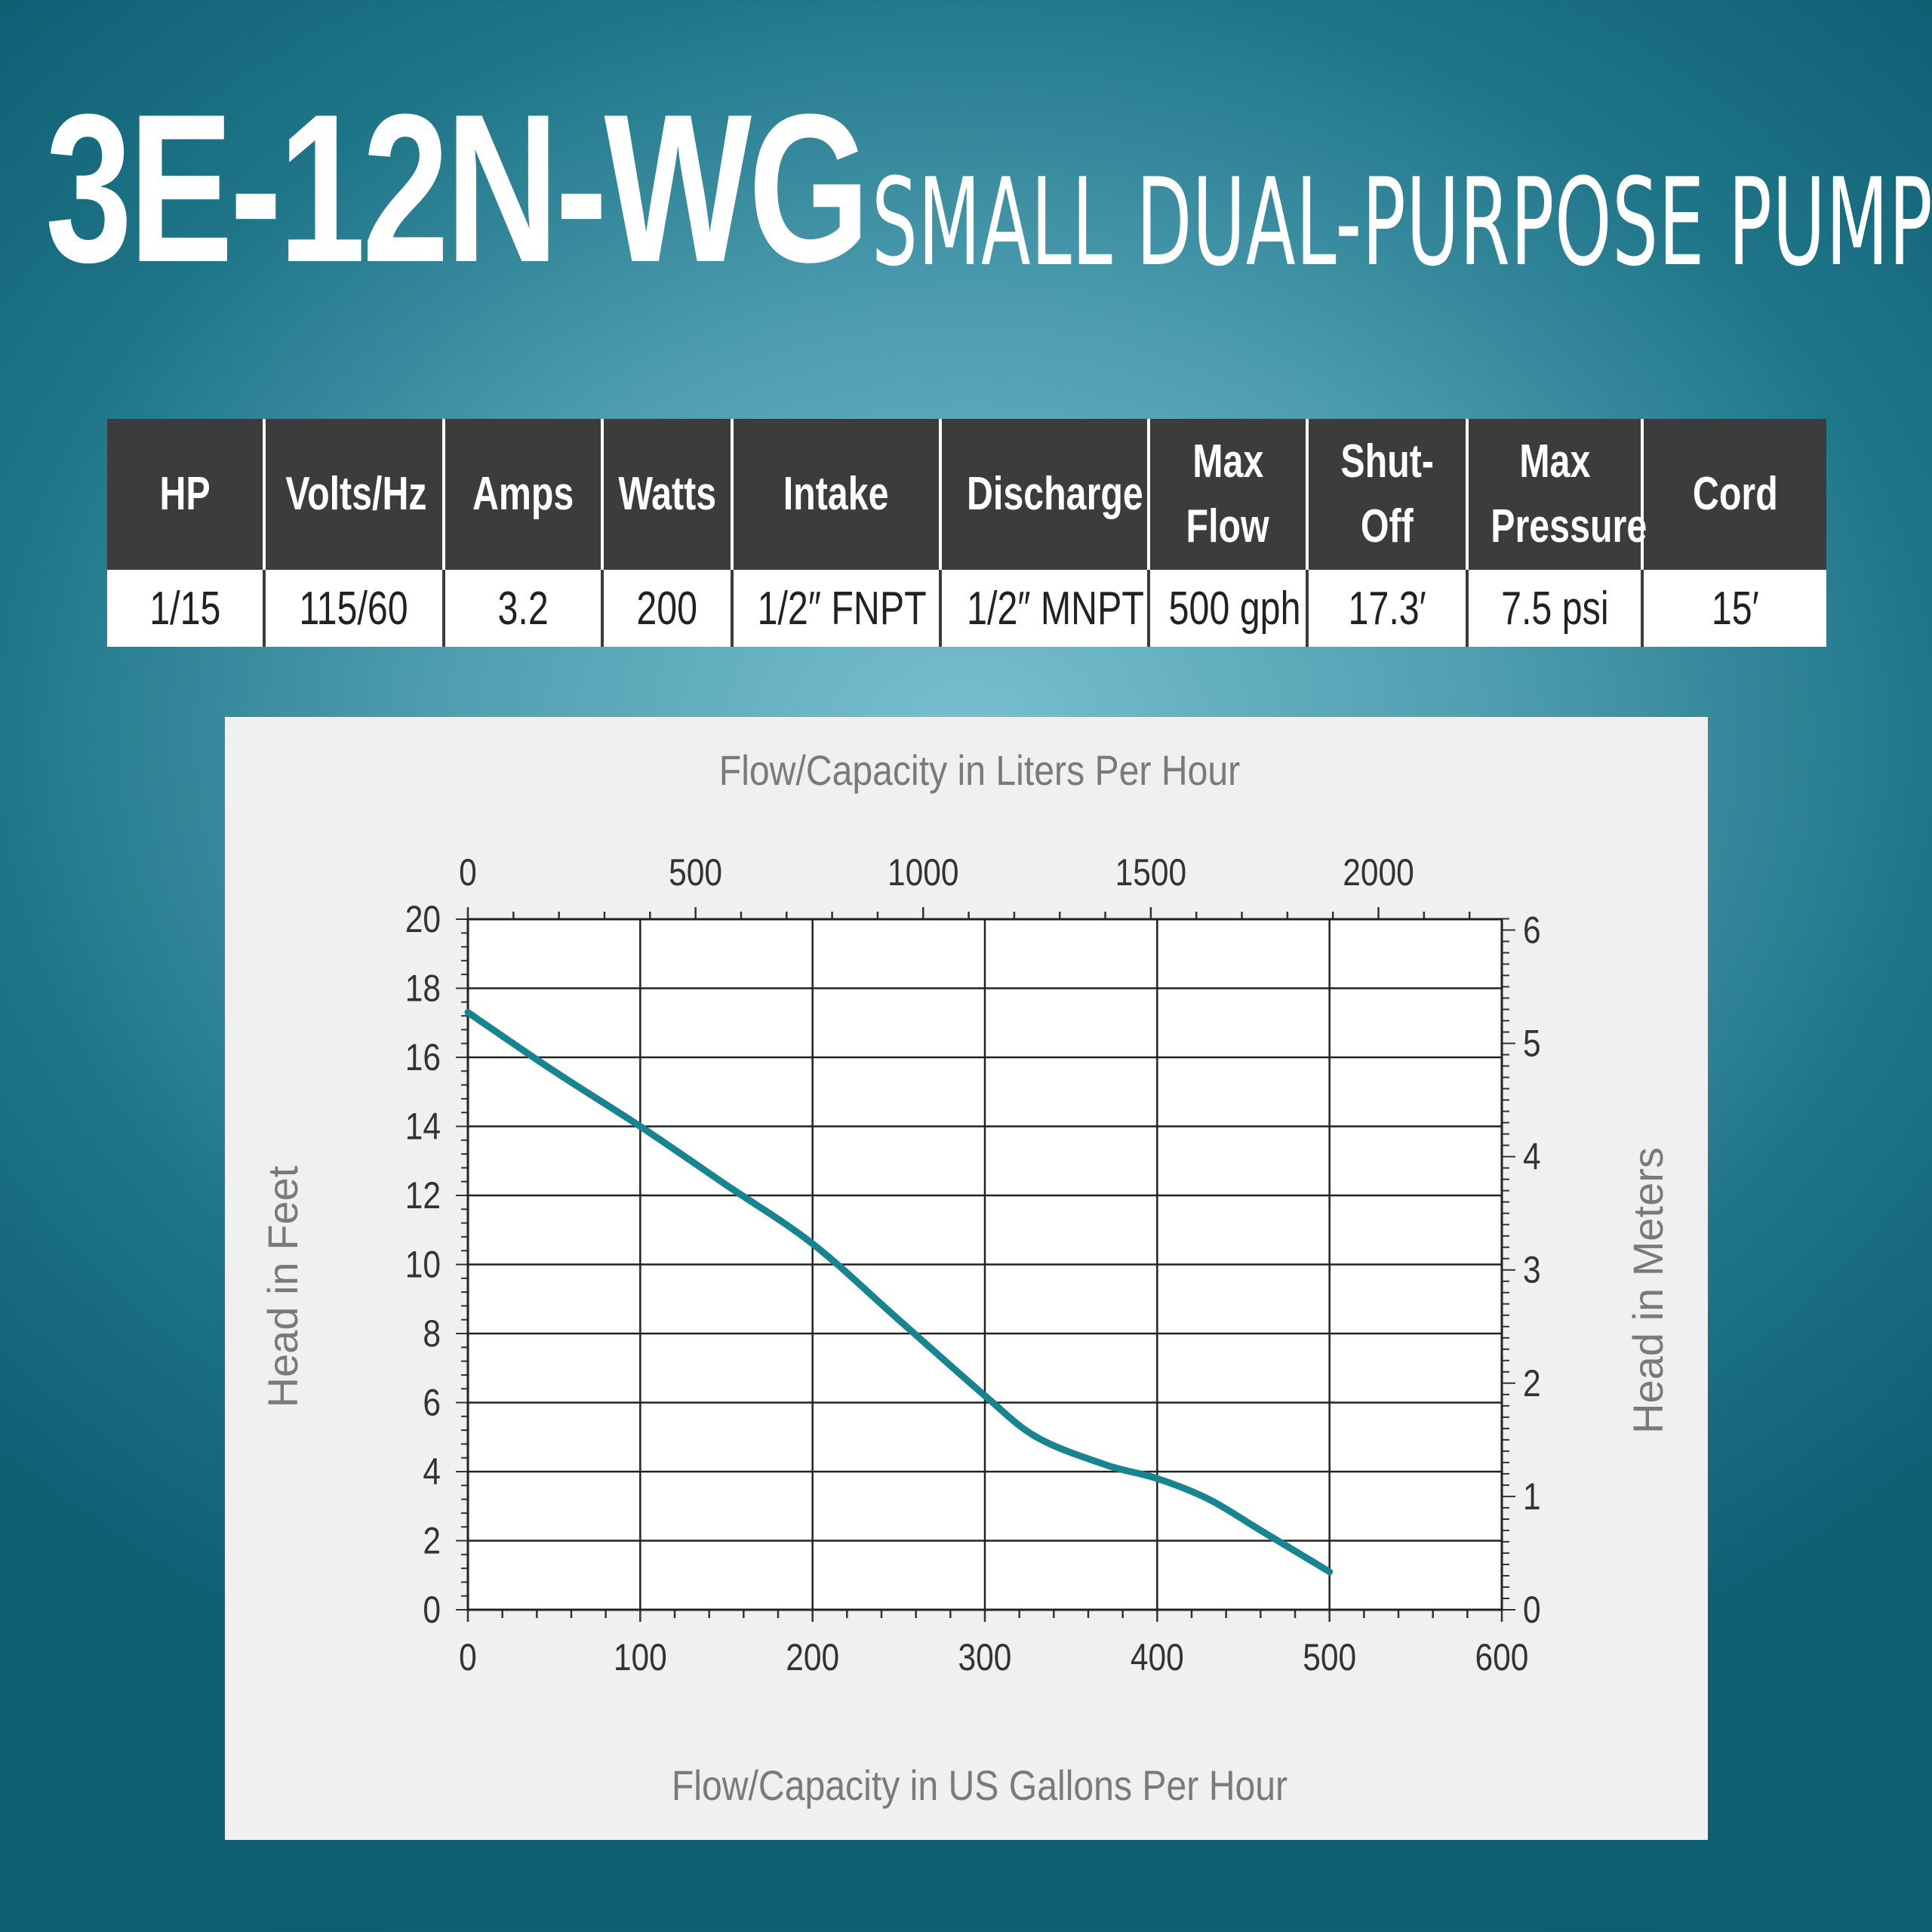 The image size is (1932, 1932). Describe the element at coordinates (468, 1657) in the screenshot. I see `x-tick-label: 0` at that location.